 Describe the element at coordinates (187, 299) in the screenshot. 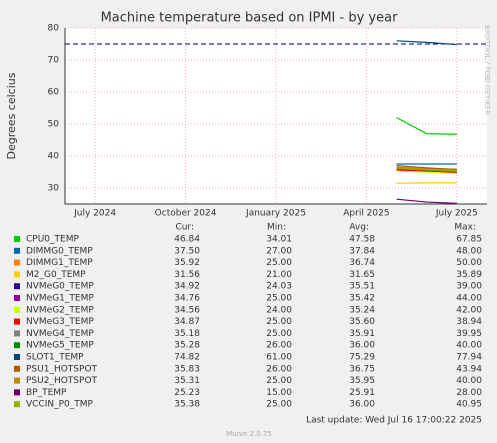

I see `legend-stat: 34.76` at that location.